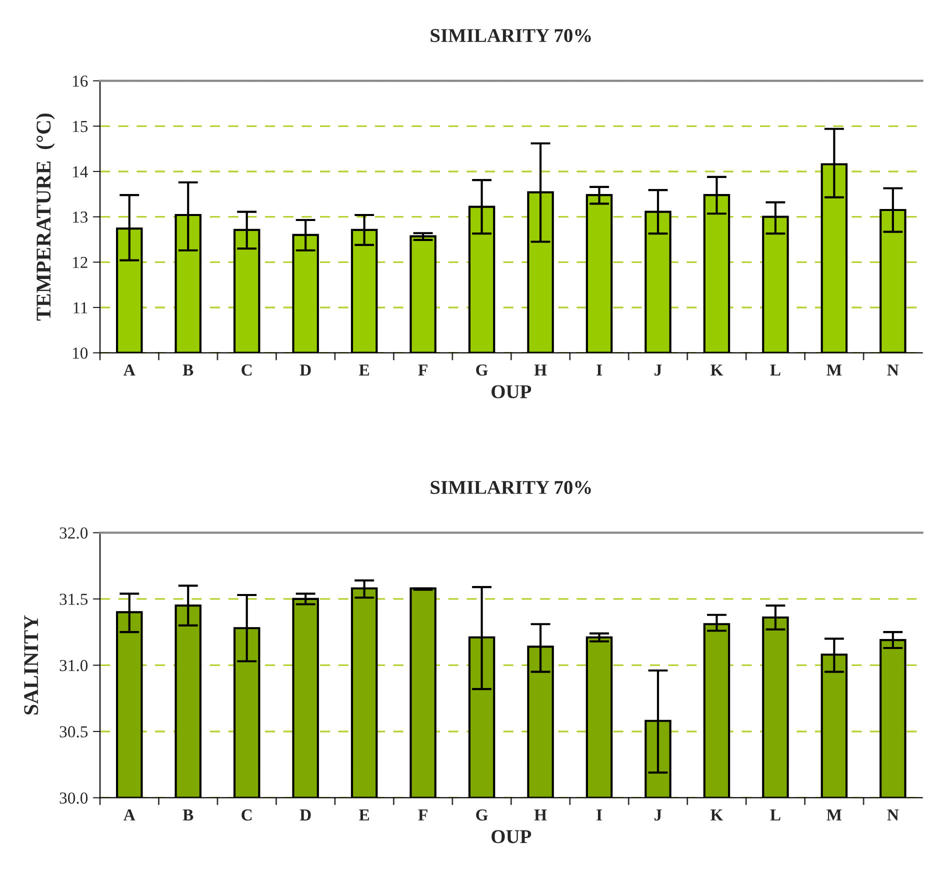  Describe the element at coordinates (74, 798) in the screenshot. I see `y-tick-label: 30.0` at that location.